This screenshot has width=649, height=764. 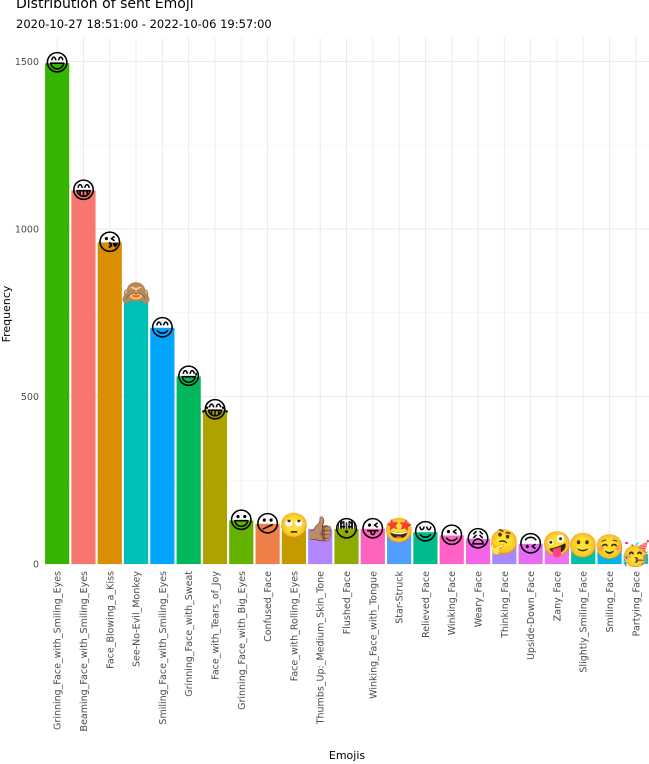 What do you see at coordinates (27, 62) in the screenshot?
I see `y-tick-label: 1500` at bounding box center [27, 62].